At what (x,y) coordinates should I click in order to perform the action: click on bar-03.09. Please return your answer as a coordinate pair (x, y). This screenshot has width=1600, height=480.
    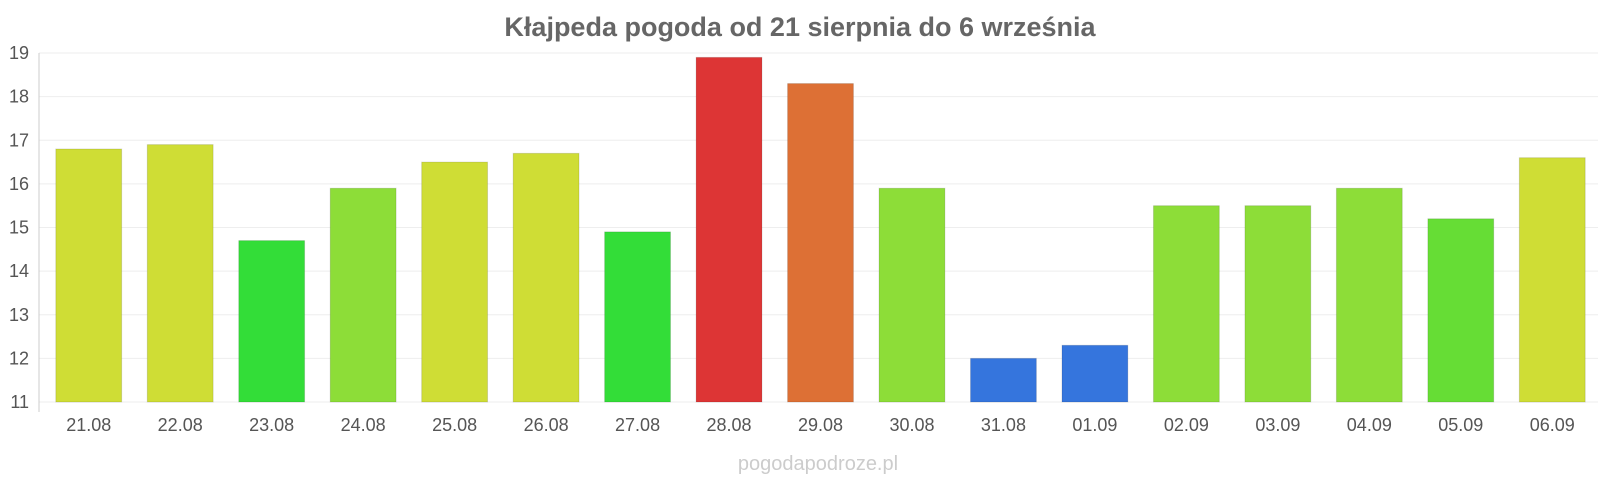
    Looking at the image, I should click on (1278, 304).